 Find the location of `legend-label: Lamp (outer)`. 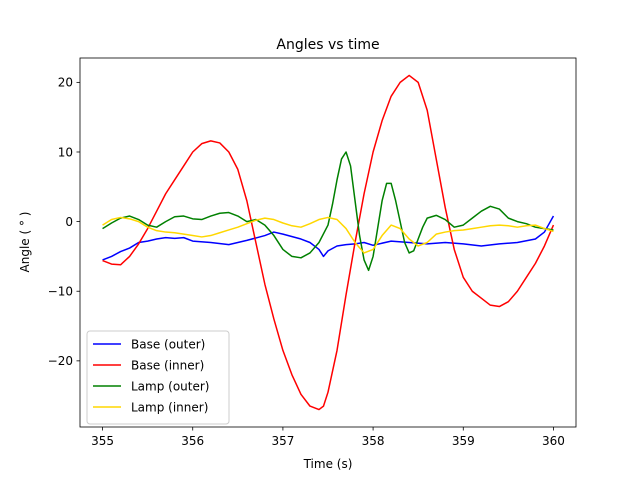

legend-label: Lamp (outer) is located at coordinates (170, 386).